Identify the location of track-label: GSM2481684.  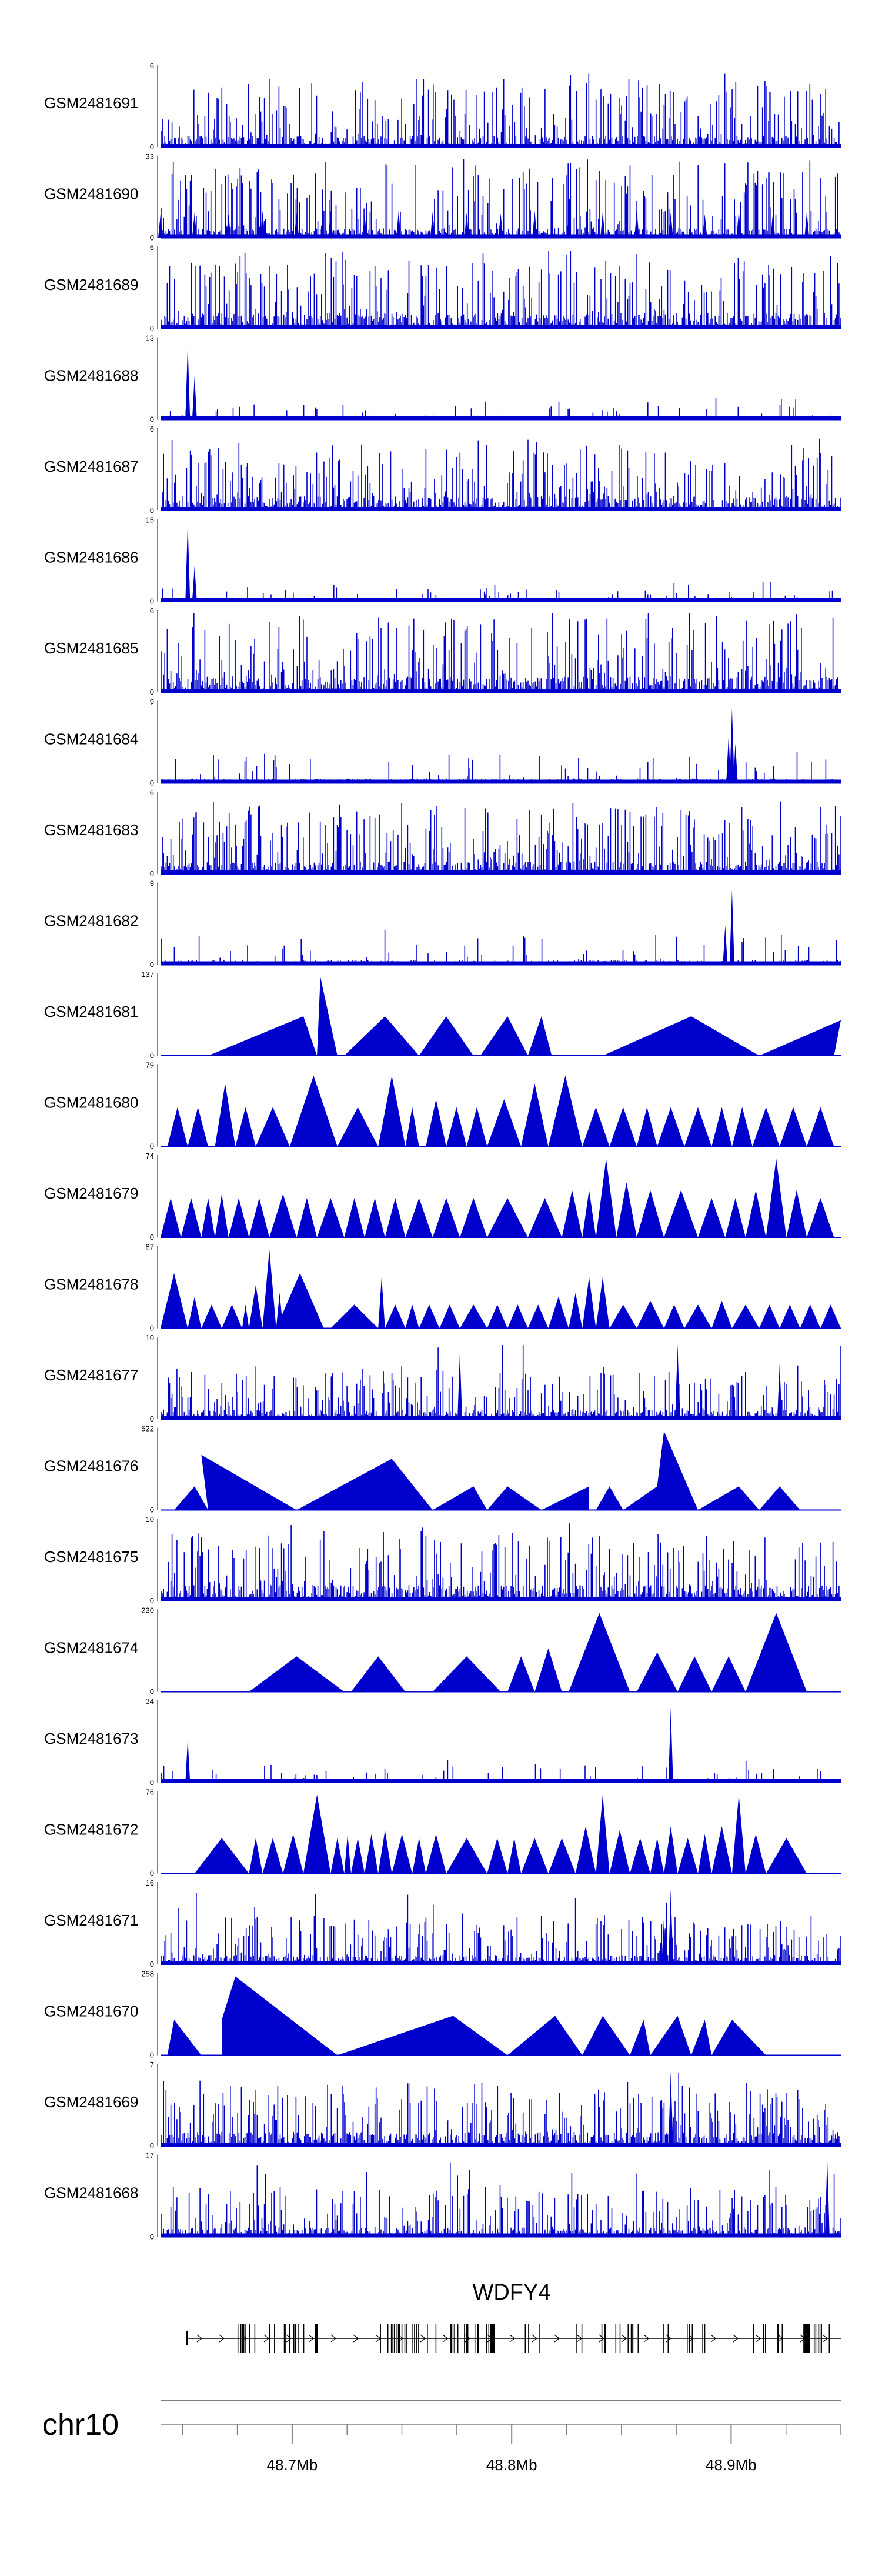
(91, 739).